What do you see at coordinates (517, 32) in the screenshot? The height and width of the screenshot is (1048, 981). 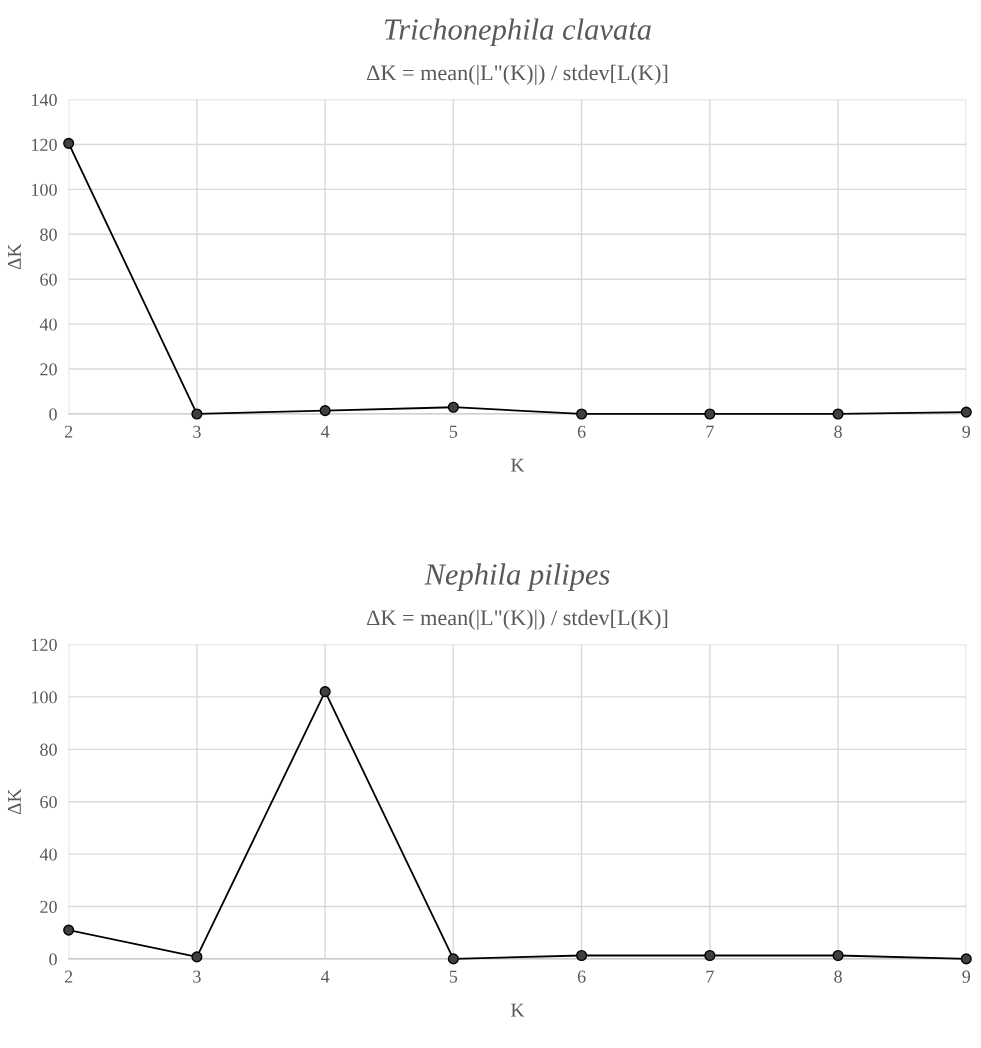 I see `chart-title: Trichonephila clavata` at bounding box center [517, 32].